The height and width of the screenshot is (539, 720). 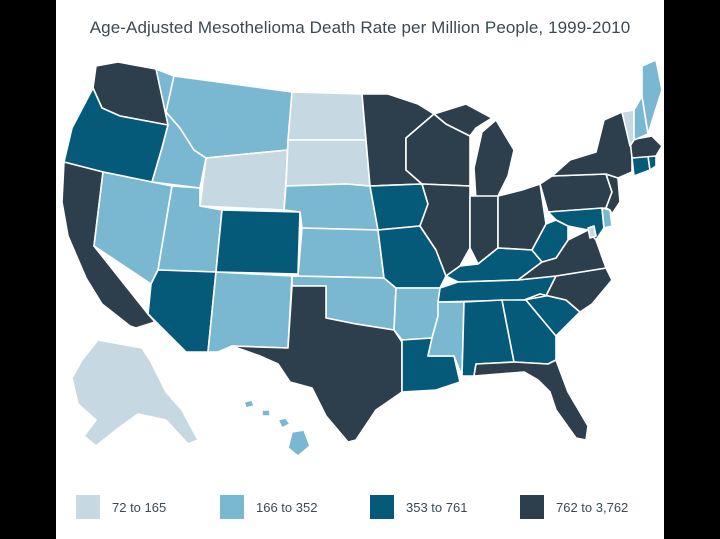 I want to click on state-TX, so click(x=317, y=364).